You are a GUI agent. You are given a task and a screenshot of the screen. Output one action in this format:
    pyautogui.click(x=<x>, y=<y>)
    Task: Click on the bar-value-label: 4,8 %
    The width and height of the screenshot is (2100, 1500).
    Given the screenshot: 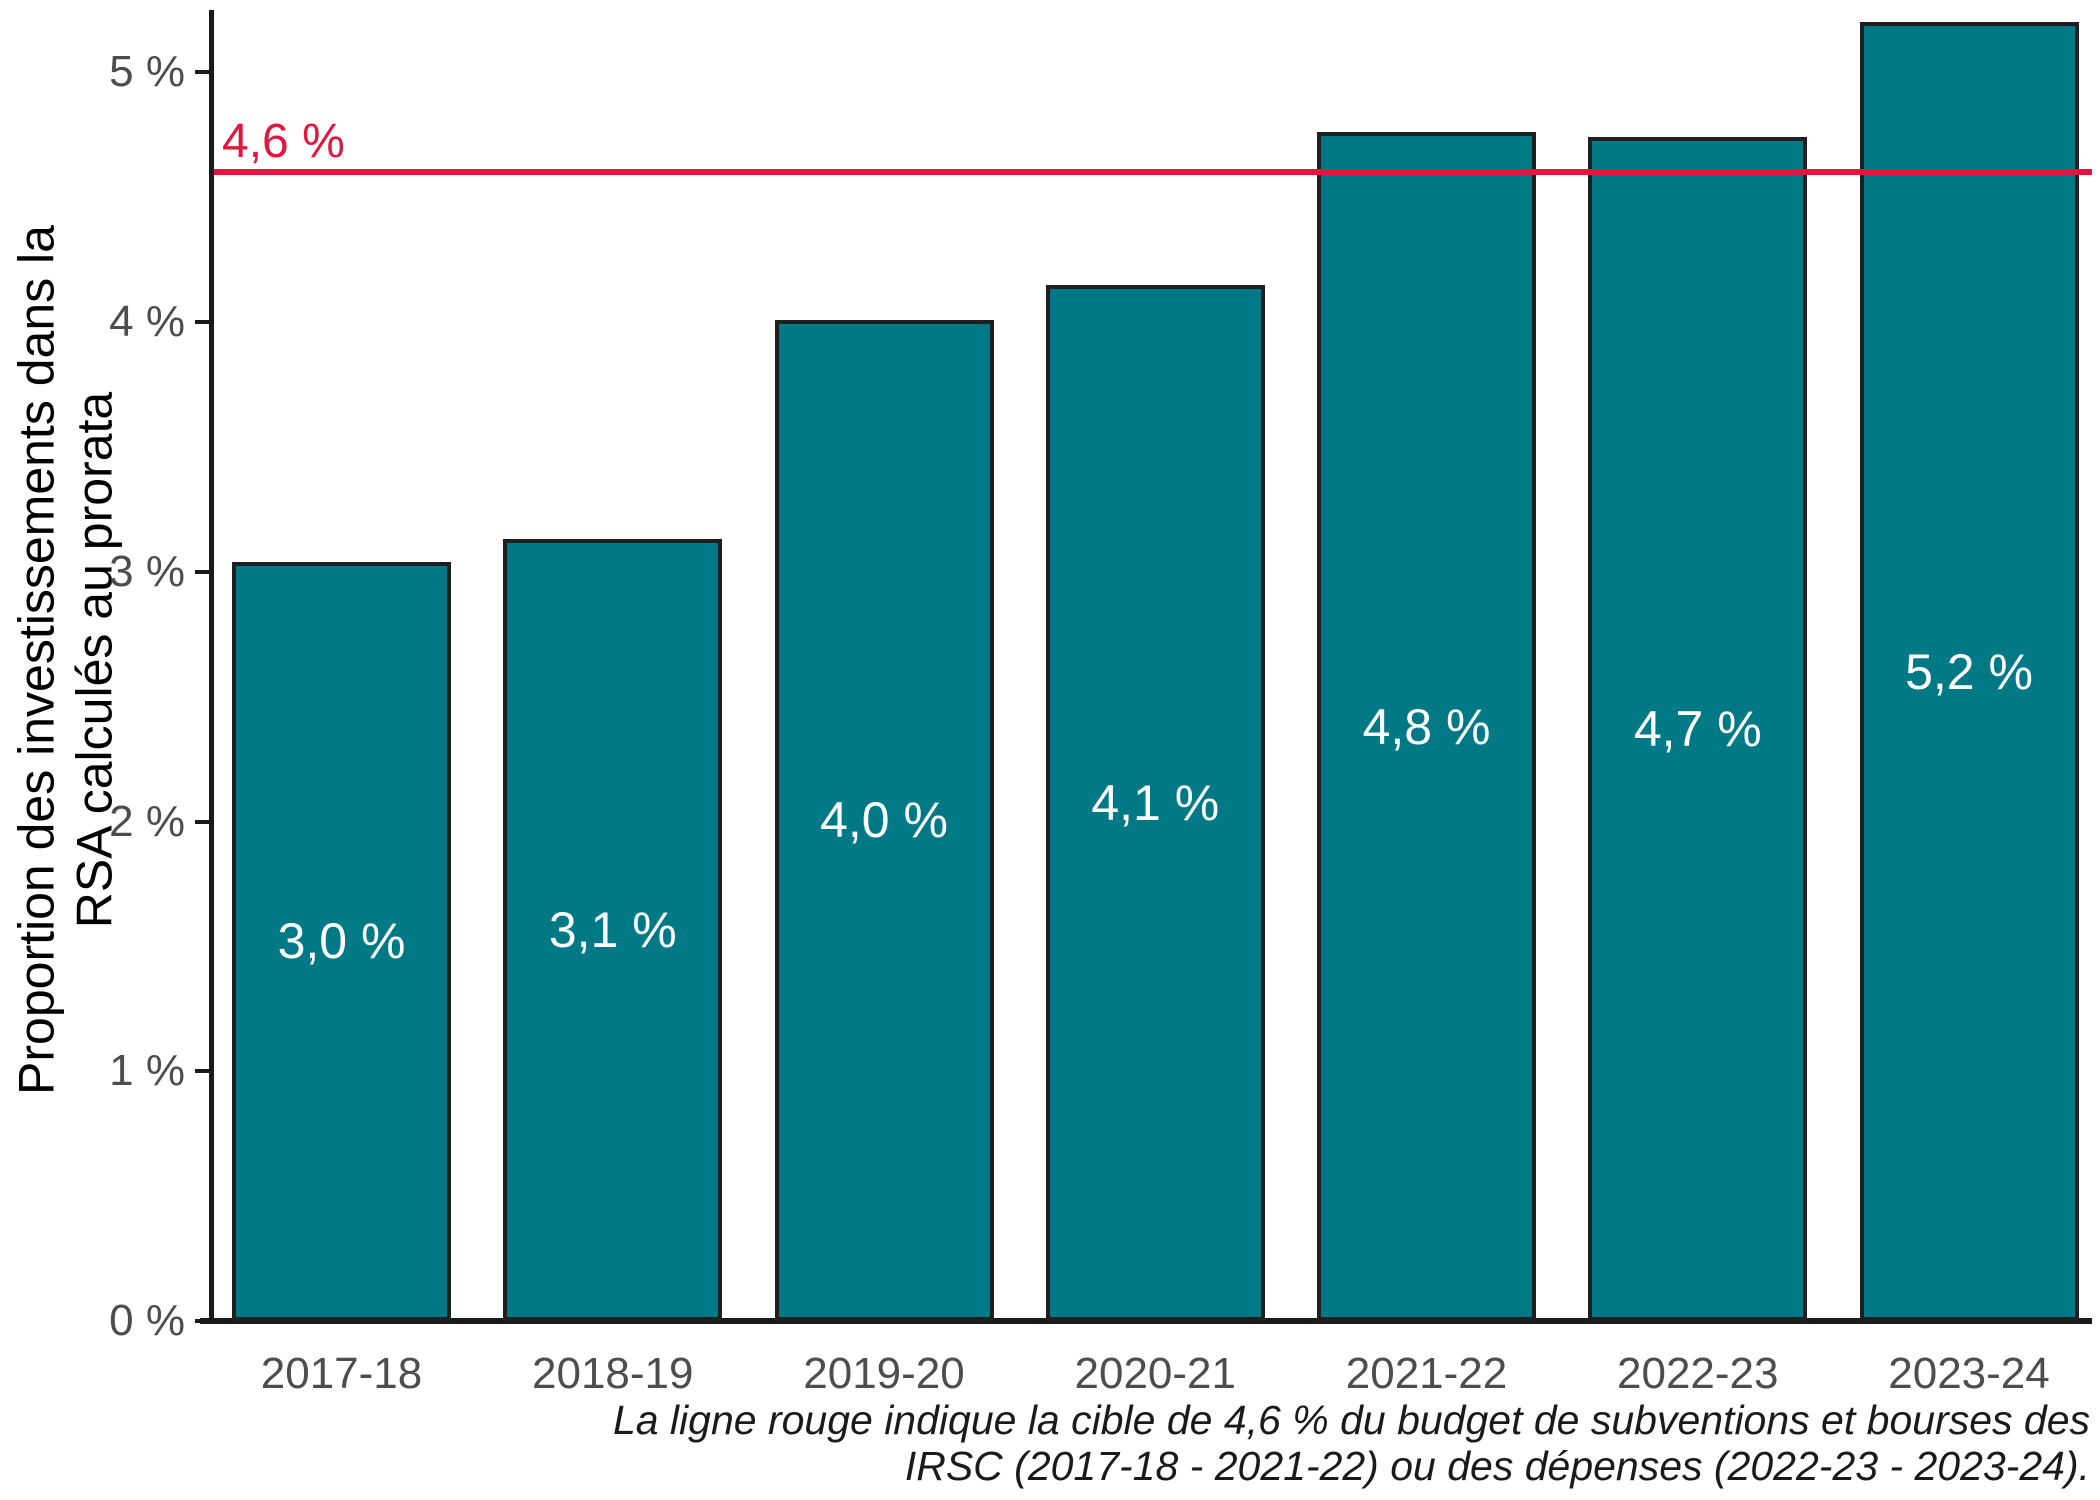 What is the action you would take?
    pyautogui.click(x=1426, y=726)
    